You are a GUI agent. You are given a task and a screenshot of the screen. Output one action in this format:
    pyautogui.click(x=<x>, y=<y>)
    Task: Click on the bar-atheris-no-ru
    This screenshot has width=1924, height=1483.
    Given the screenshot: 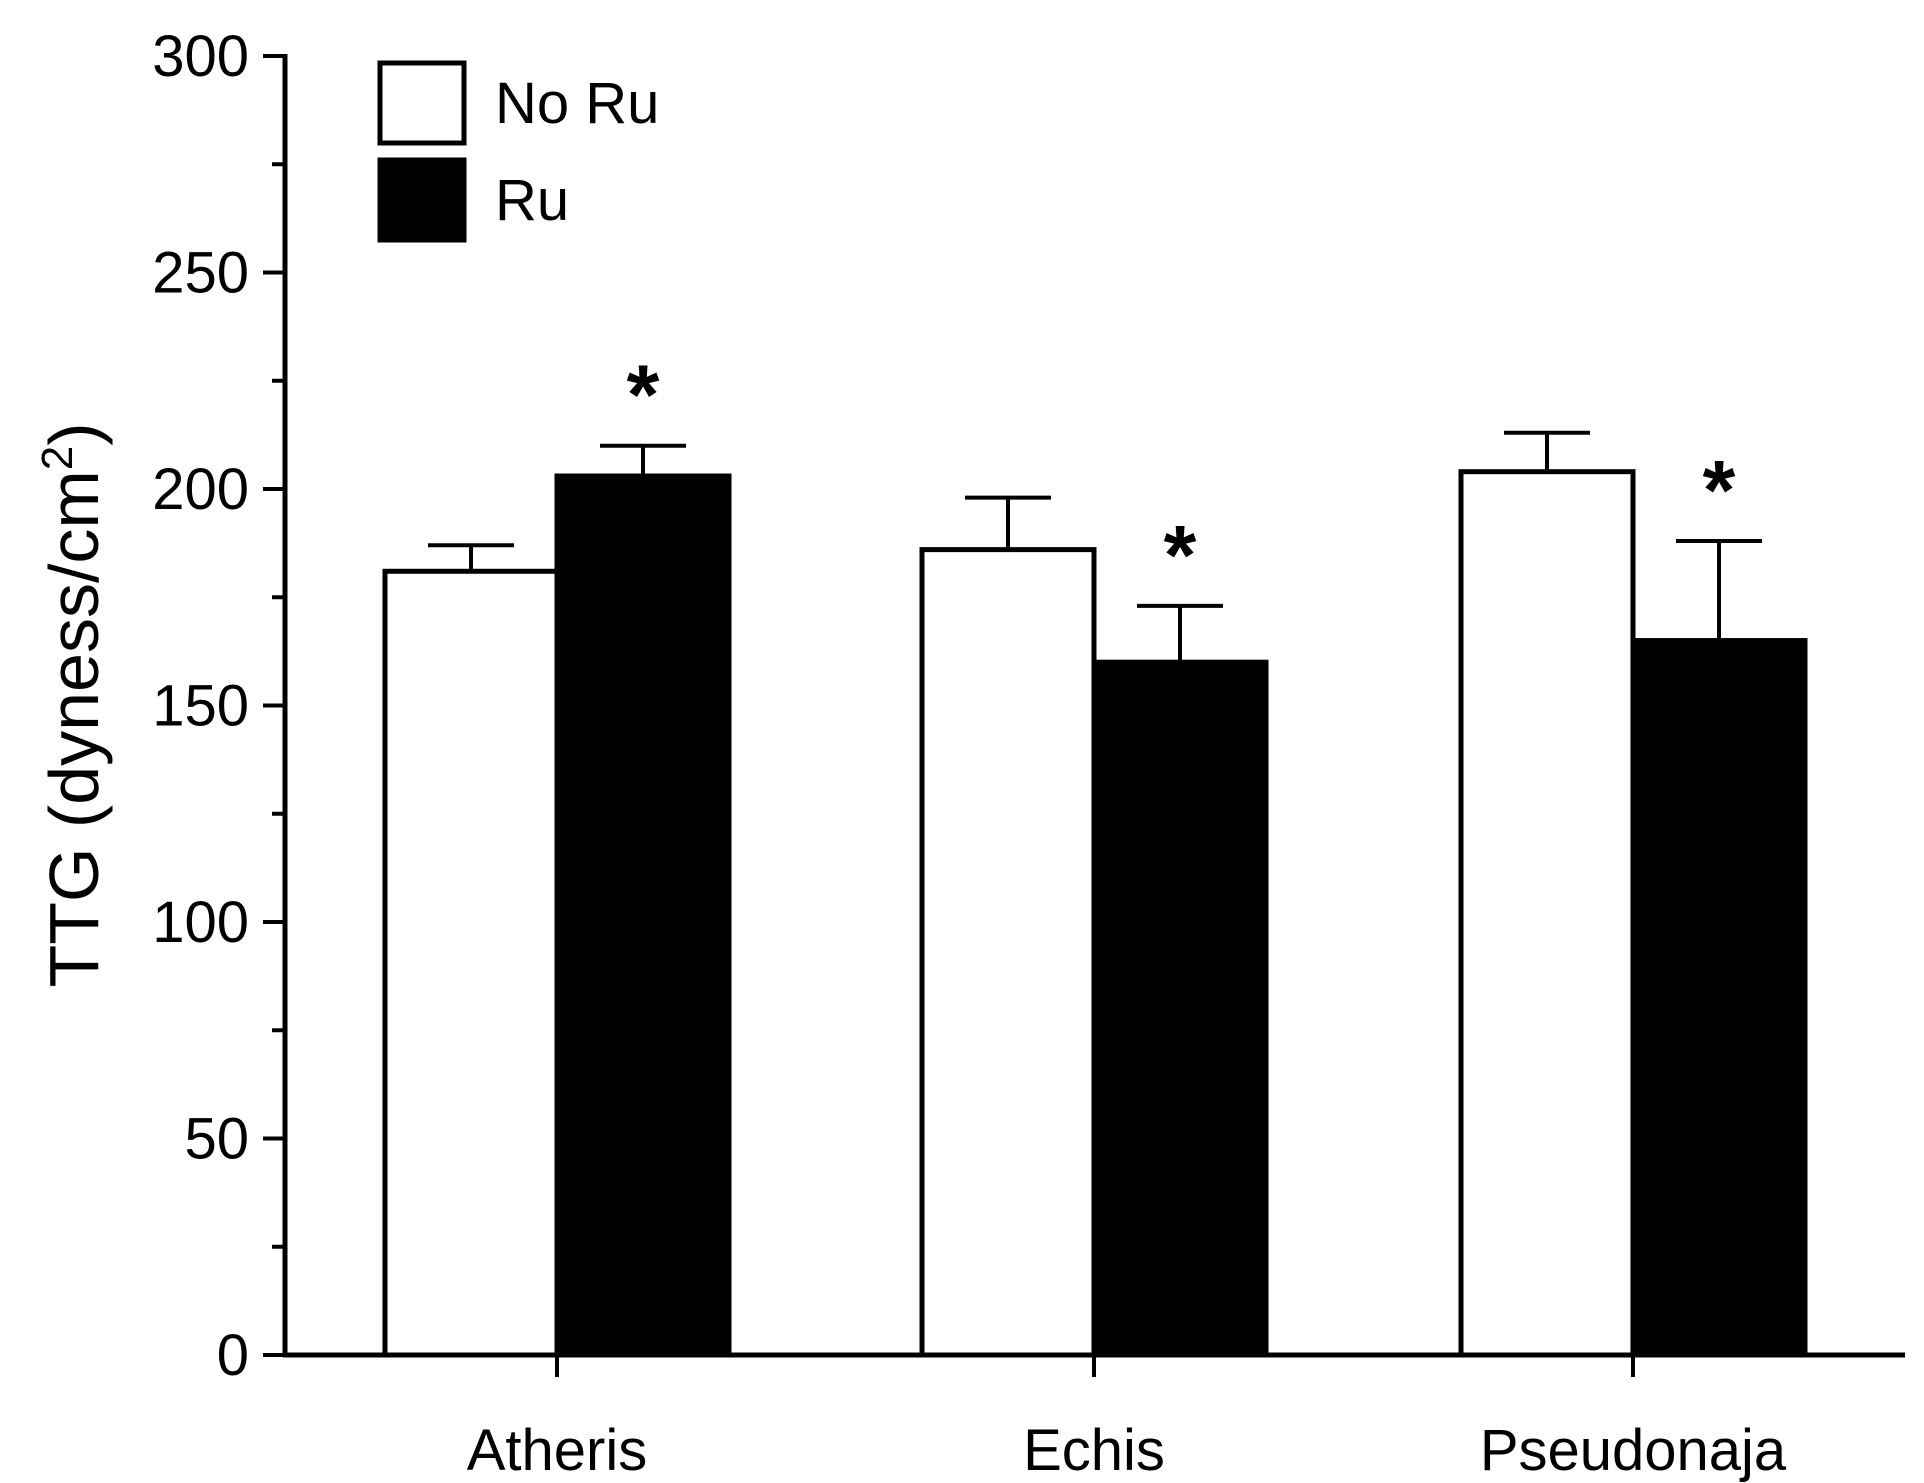 What is the action you would take?
    pyautogui.click(x=471, y=963)
    